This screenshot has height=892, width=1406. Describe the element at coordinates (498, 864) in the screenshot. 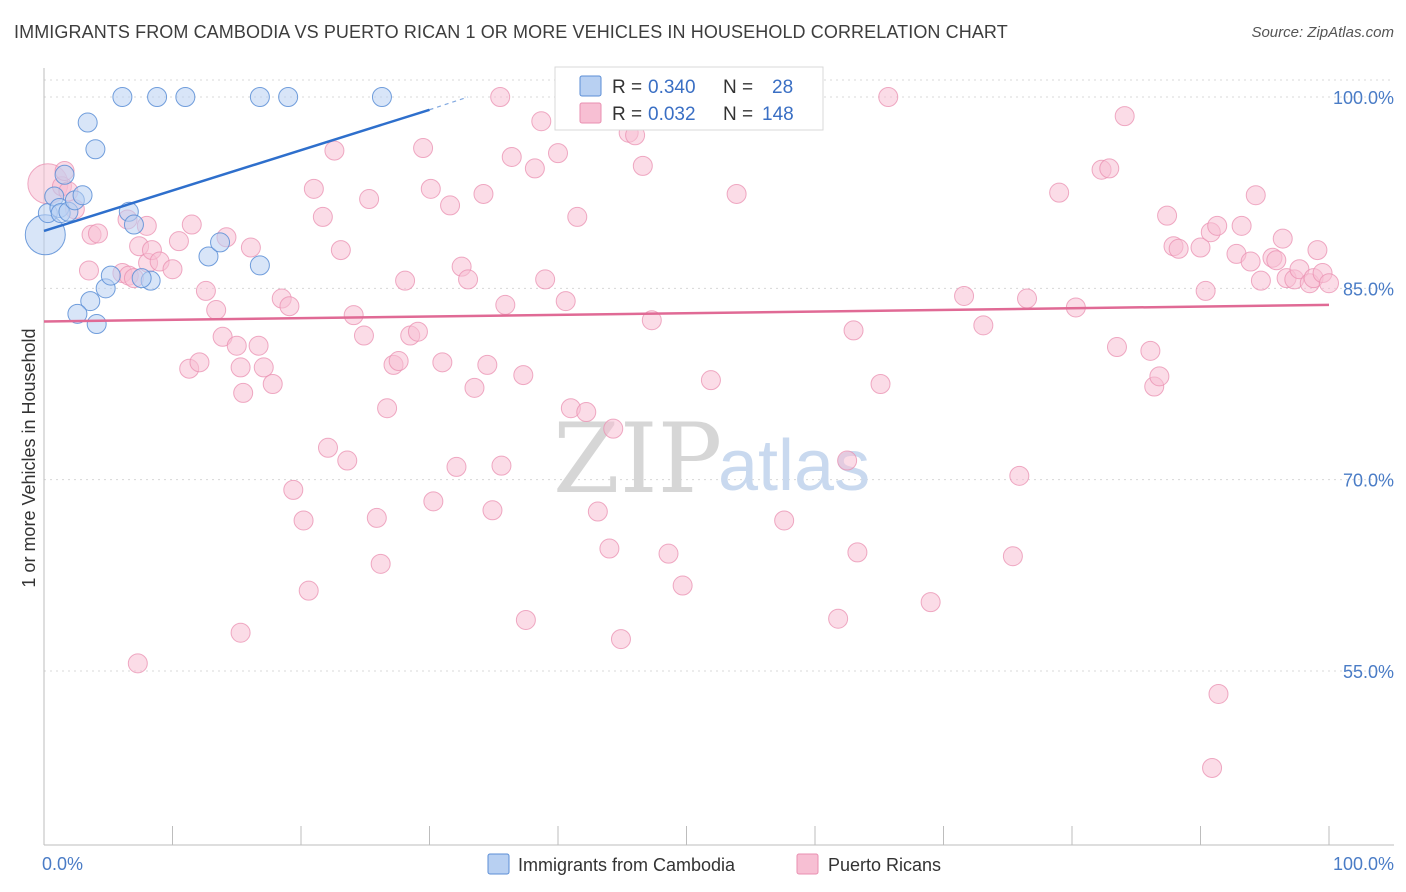

I see `bottom-legend-swatch-cambodia` at that location.